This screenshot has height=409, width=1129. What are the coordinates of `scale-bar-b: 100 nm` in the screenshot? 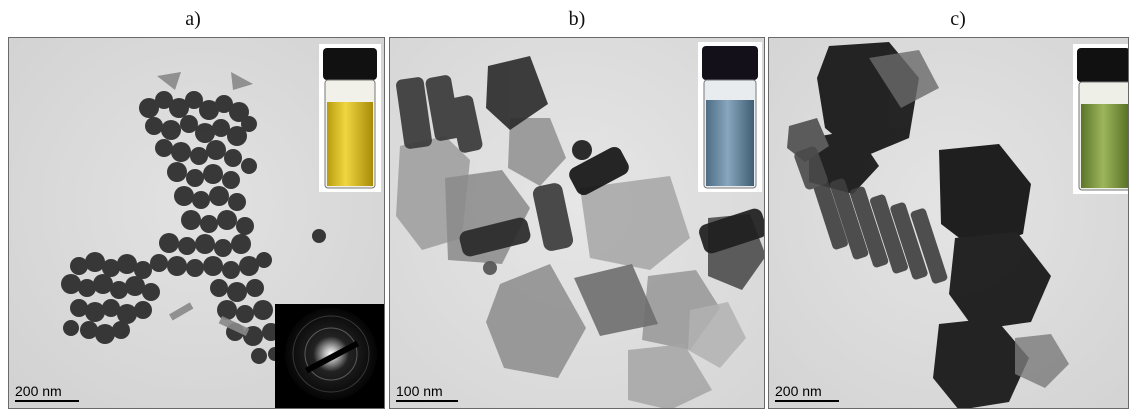 It's located at (427, 392).